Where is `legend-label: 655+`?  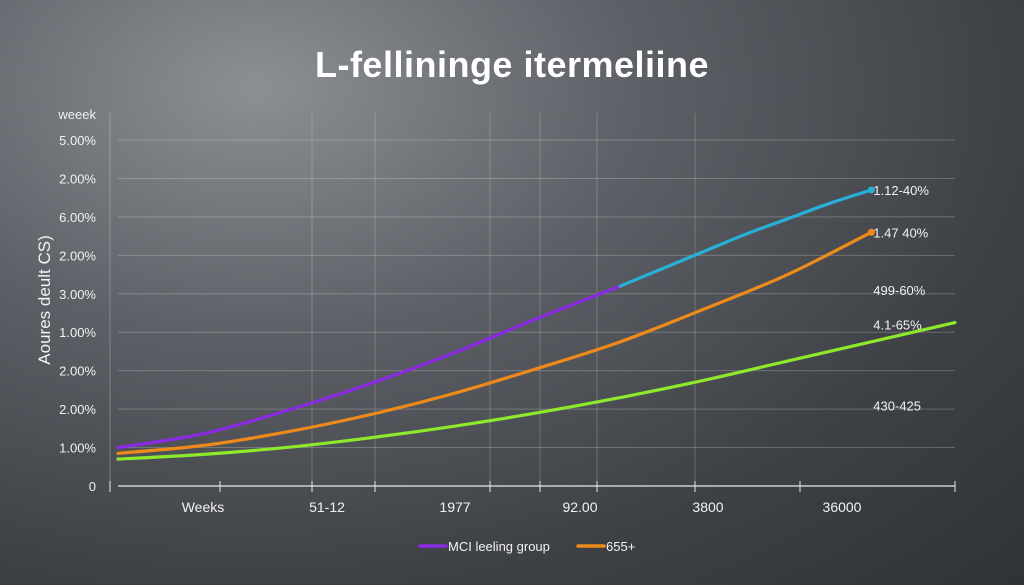
legend-label: 655+ is located at coordinates (620, 546).